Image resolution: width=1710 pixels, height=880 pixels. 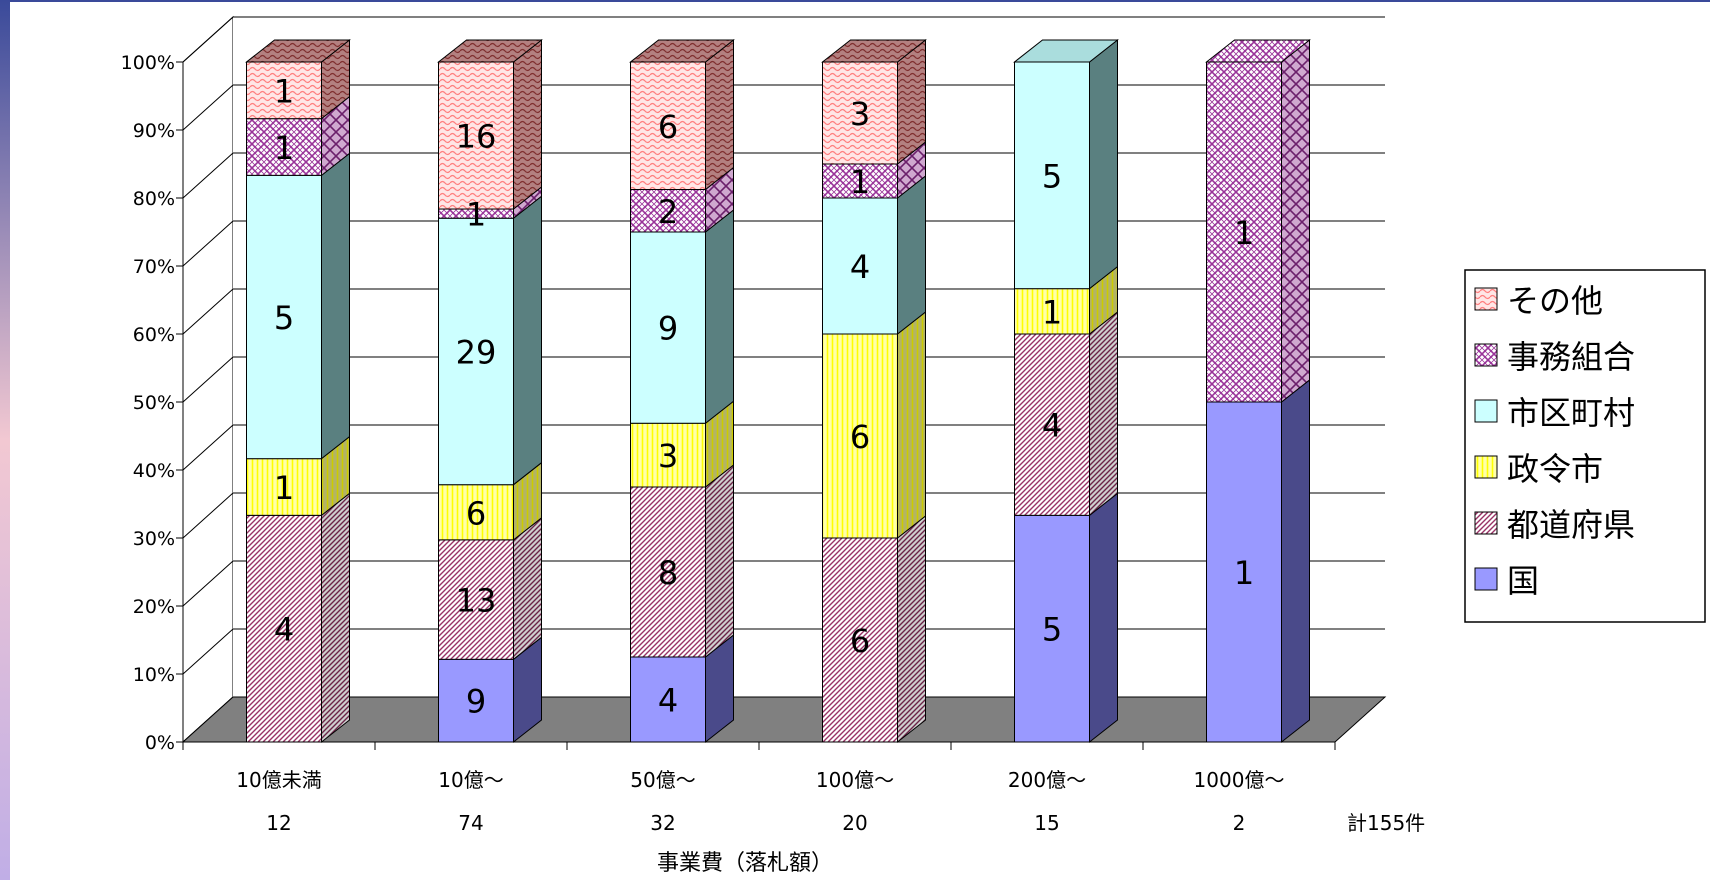 I want to click on chart-floor, so click(x=784, y=719).